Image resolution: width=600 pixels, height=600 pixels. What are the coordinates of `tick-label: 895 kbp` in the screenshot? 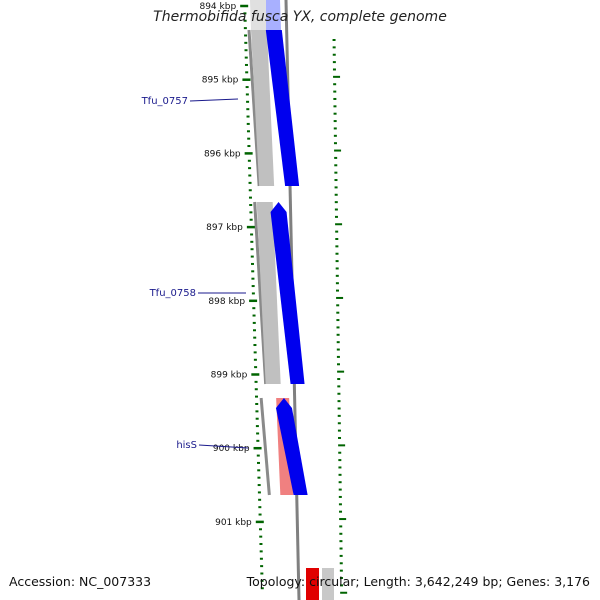 It's located at (220, 81).